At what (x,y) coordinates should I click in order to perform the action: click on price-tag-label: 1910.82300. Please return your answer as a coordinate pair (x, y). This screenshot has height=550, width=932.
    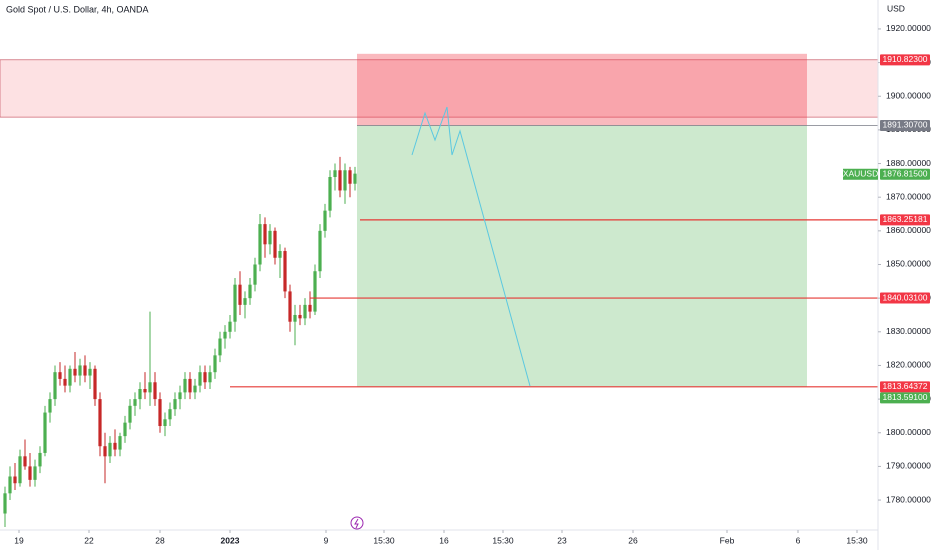
    Looking at the image, I should click on (905, 59).